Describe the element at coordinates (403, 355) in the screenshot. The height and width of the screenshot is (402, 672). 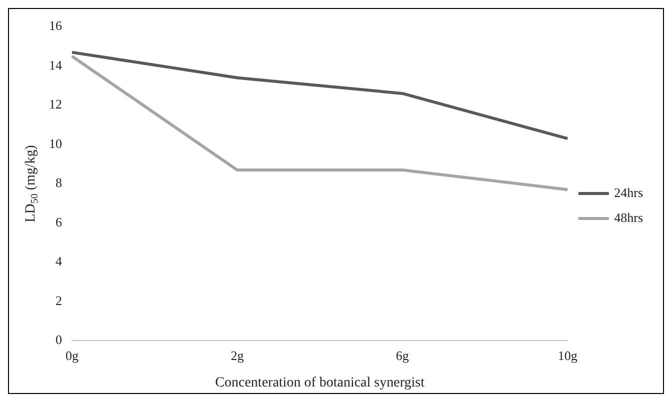
I see `x-tick-label: 6g` at that location.